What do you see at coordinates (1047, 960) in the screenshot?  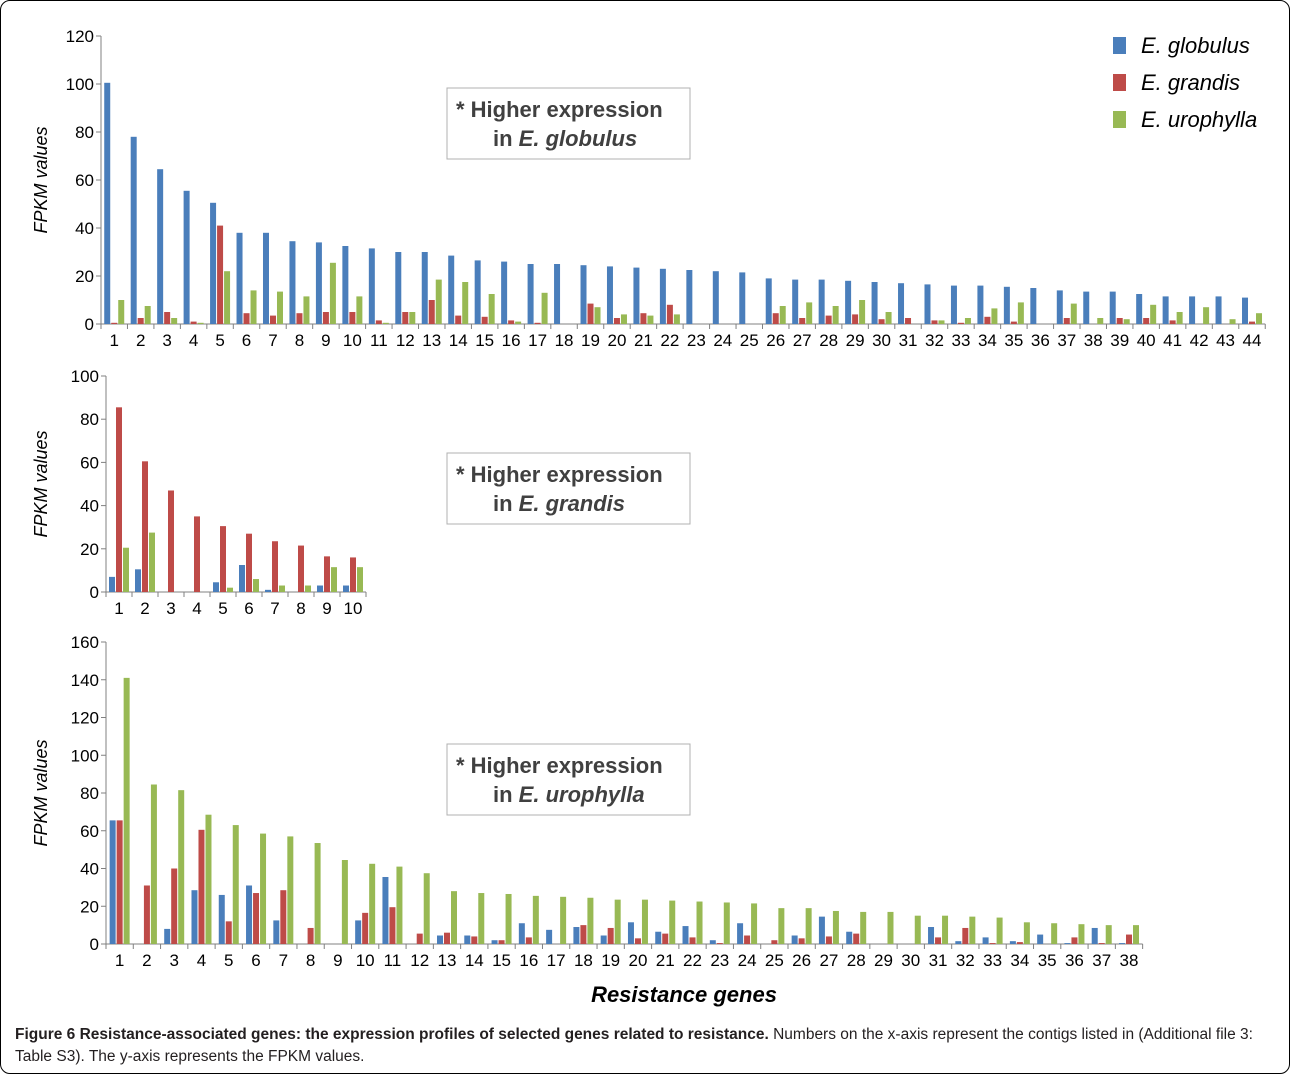 I see `x-tick-label: 35` at bounding box center [1047, 960].